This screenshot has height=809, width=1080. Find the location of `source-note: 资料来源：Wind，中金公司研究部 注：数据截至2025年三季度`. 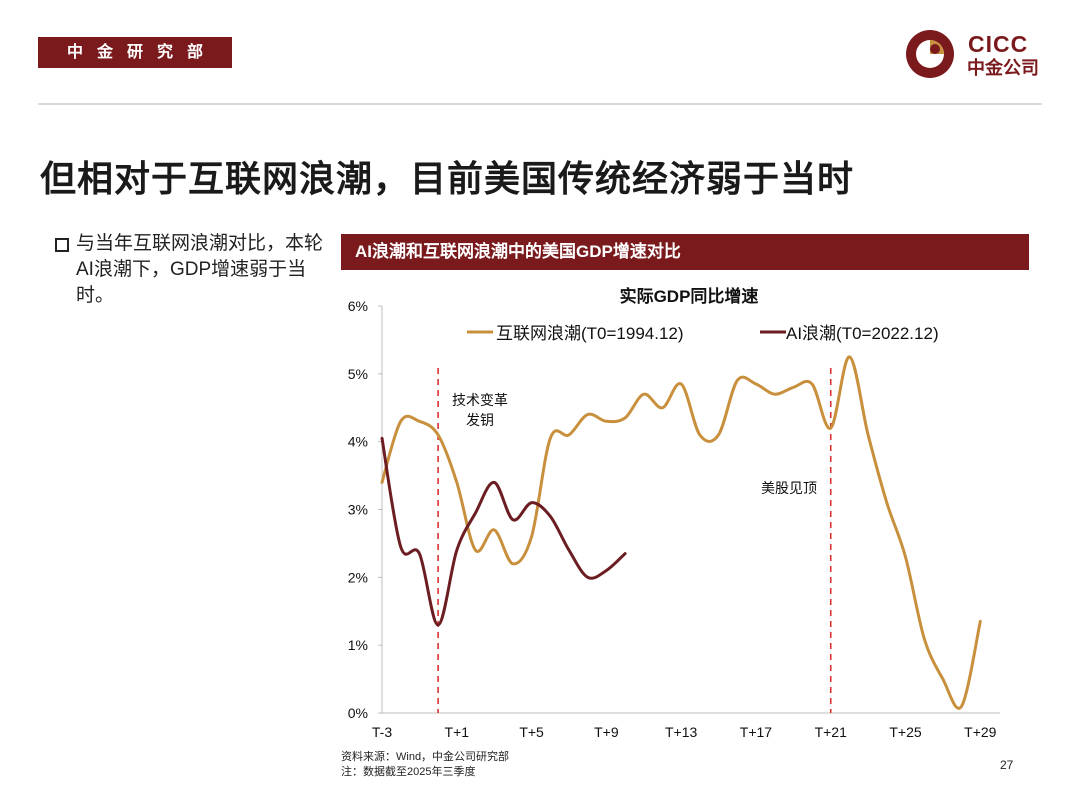

source-note: 资料来源：Wind，中金公司研究部 注：数据截至2025年三季度 is located at coordinates (425, 765).